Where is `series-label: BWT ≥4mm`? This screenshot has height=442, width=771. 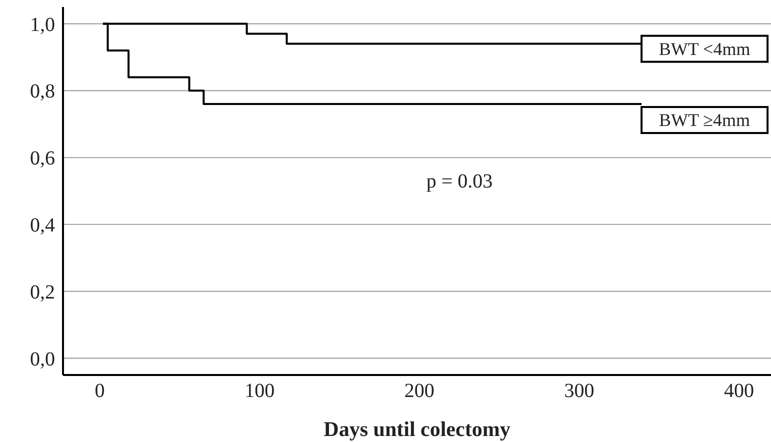
series-label: BWT ≥4mm is located at coordinates (704, 120).